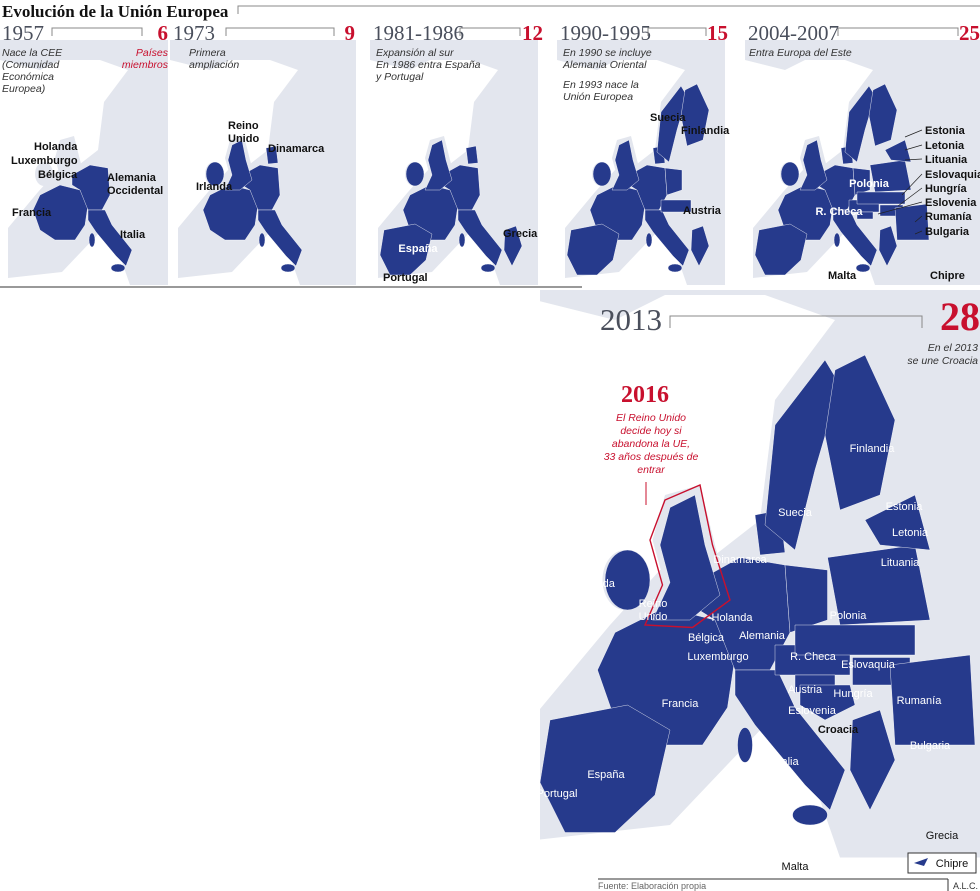  What do you see at coordinates (399, 77) in the screenshot?
I see `note: y Portugal` at bounding box center [399, 77].